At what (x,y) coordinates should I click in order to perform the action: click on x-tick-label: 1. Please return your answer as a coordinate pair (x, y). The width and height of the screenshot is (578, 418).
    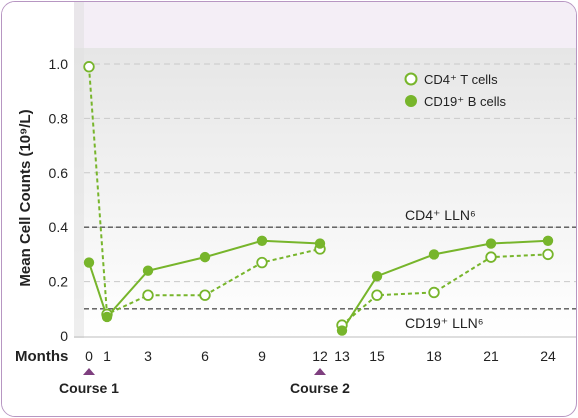
    Looking at the image, I should click on (107, 356).